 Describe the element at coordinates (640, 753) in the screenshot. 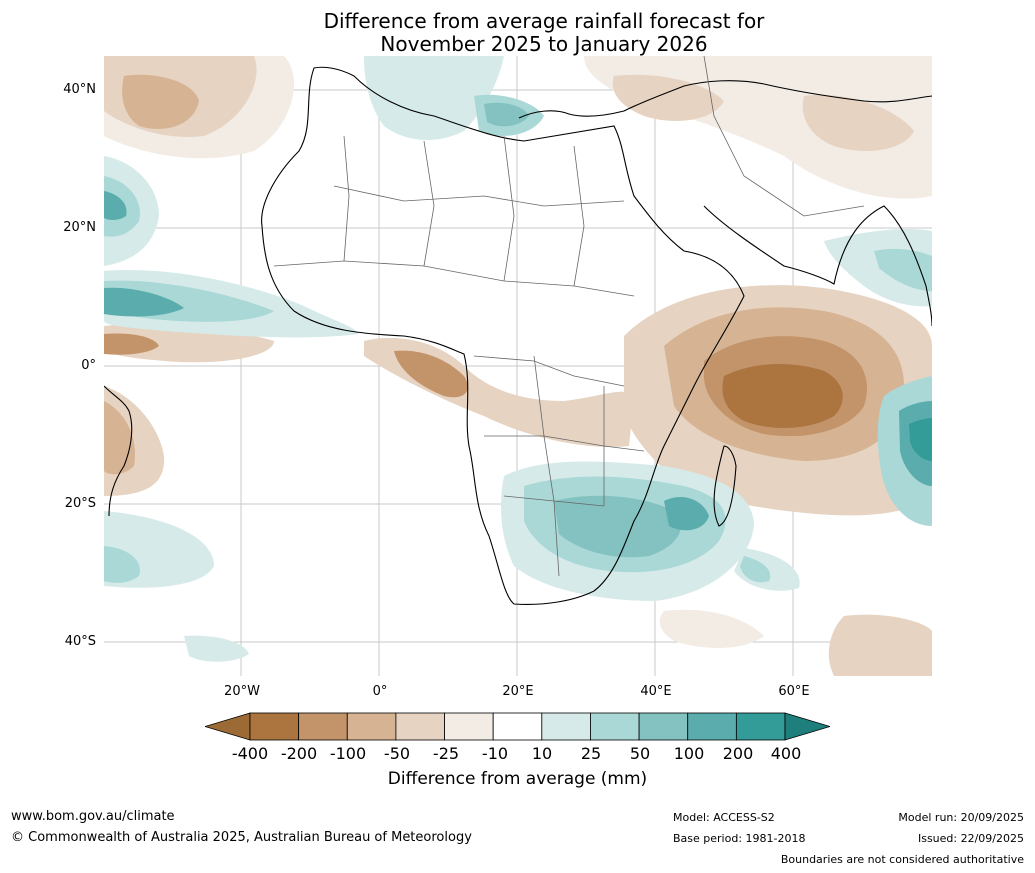

I see `colorbar-tick-label: 50` at that location.